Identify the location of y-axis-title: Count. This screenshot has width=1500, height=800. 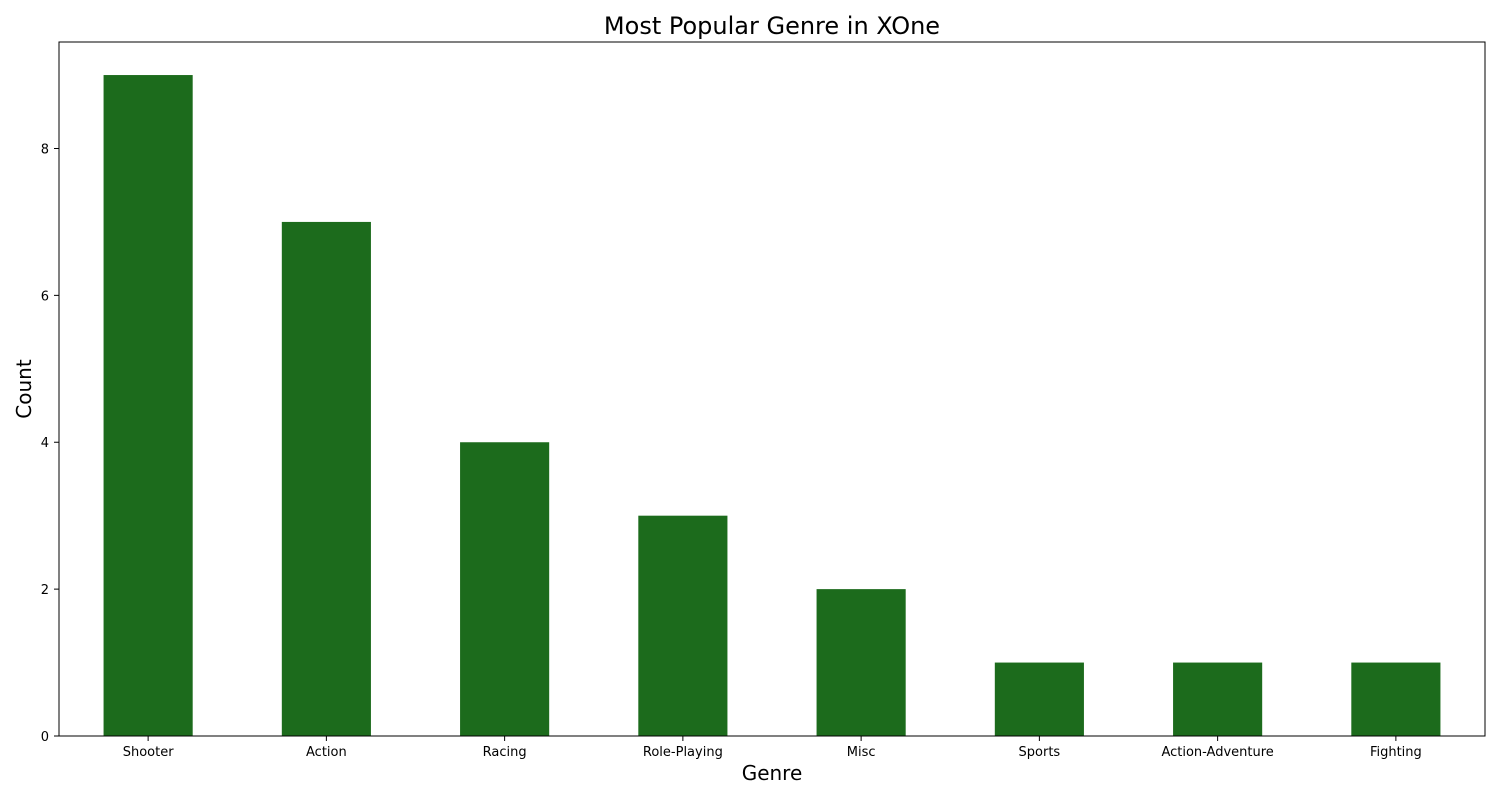
(24, 389).